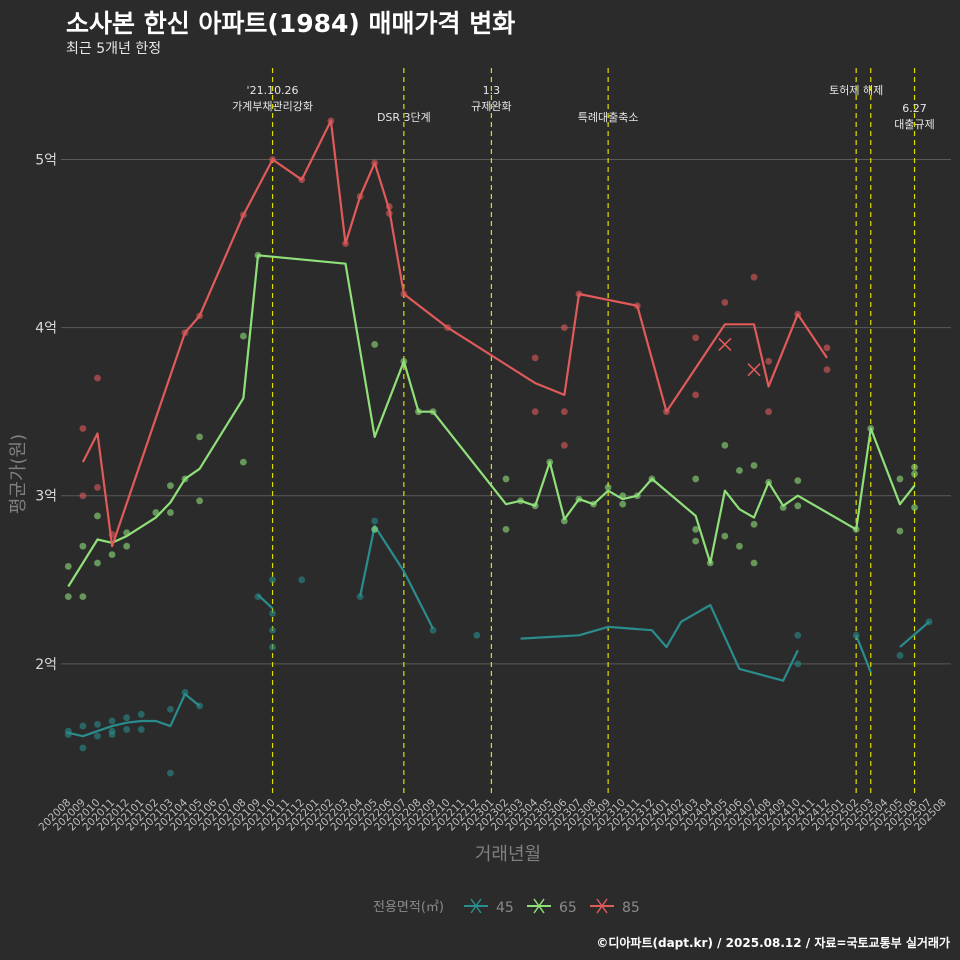 The width and height of the screenshot is (960, 960). I want to click on event-label: 6.27, so click(914, 108).